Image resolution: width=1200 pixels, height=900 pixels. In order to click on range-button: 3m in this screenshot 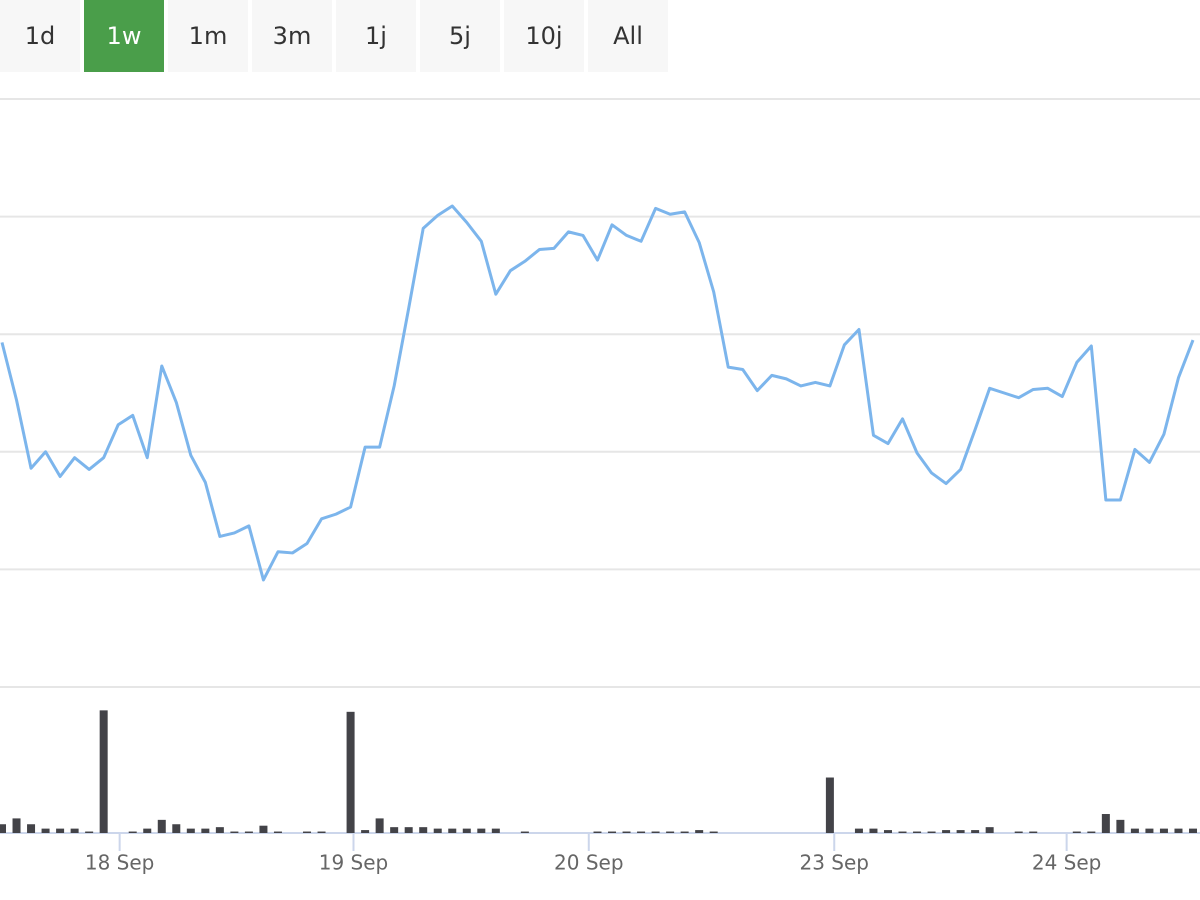, I will do `click(292, 36)`.